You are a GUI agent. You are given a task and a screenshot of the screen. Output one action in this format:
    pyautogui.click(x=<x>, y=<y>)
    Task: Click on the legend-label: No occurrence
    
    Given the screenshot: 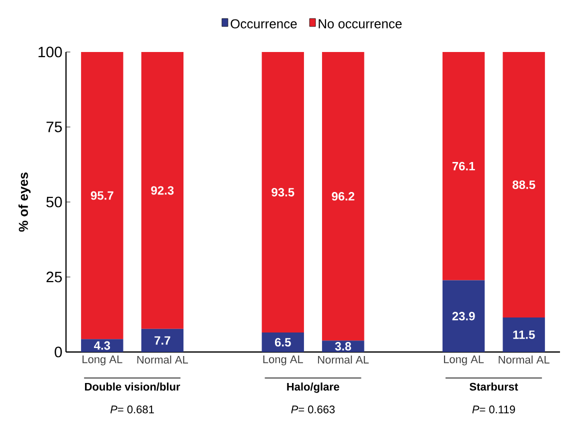 What is the action you would take?
    pyautogui.click(x=360, y=23)
    